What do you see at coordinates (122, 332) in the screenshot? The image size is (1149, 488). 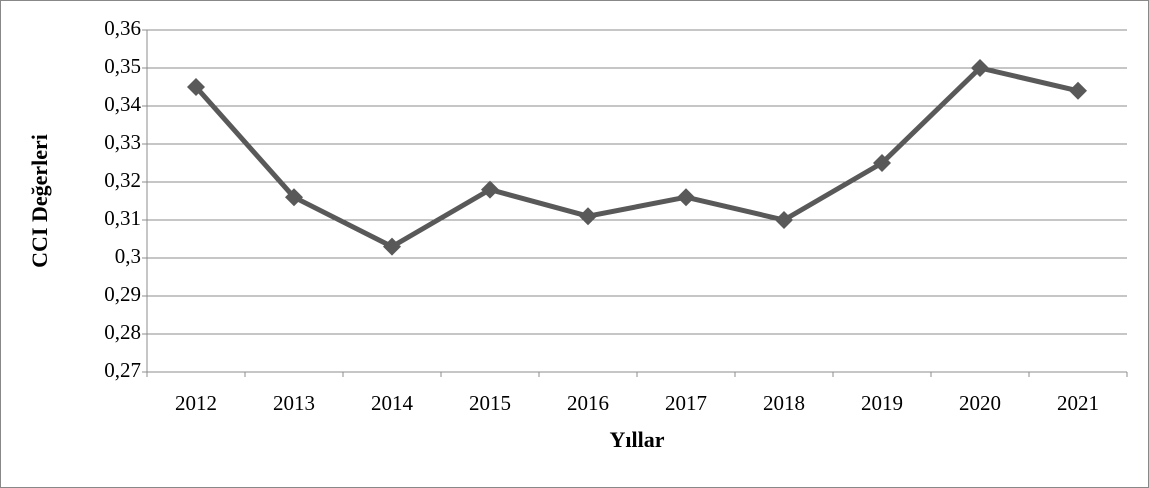 I see `y-tick-label: 0,28` at bounding box center [122, 332].